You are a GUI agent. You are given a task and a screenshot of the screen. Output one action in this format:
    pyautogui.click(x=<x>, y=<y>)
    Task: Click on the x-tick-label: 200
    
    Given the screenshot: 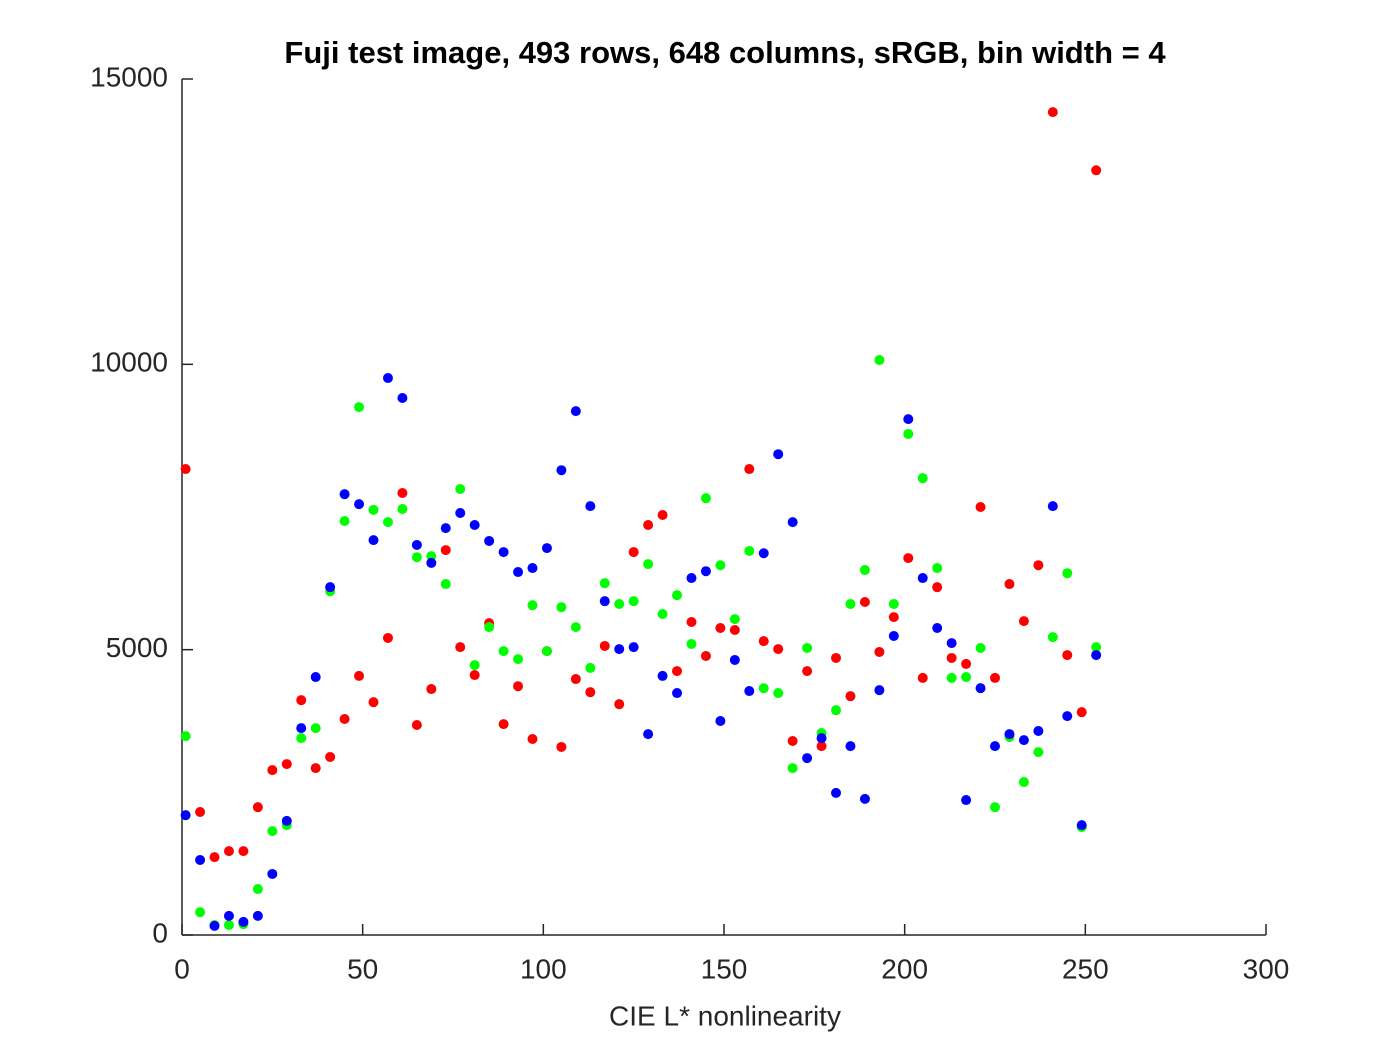 What is the action you would take?
    pyautogui.click(x=904, y=968)
    